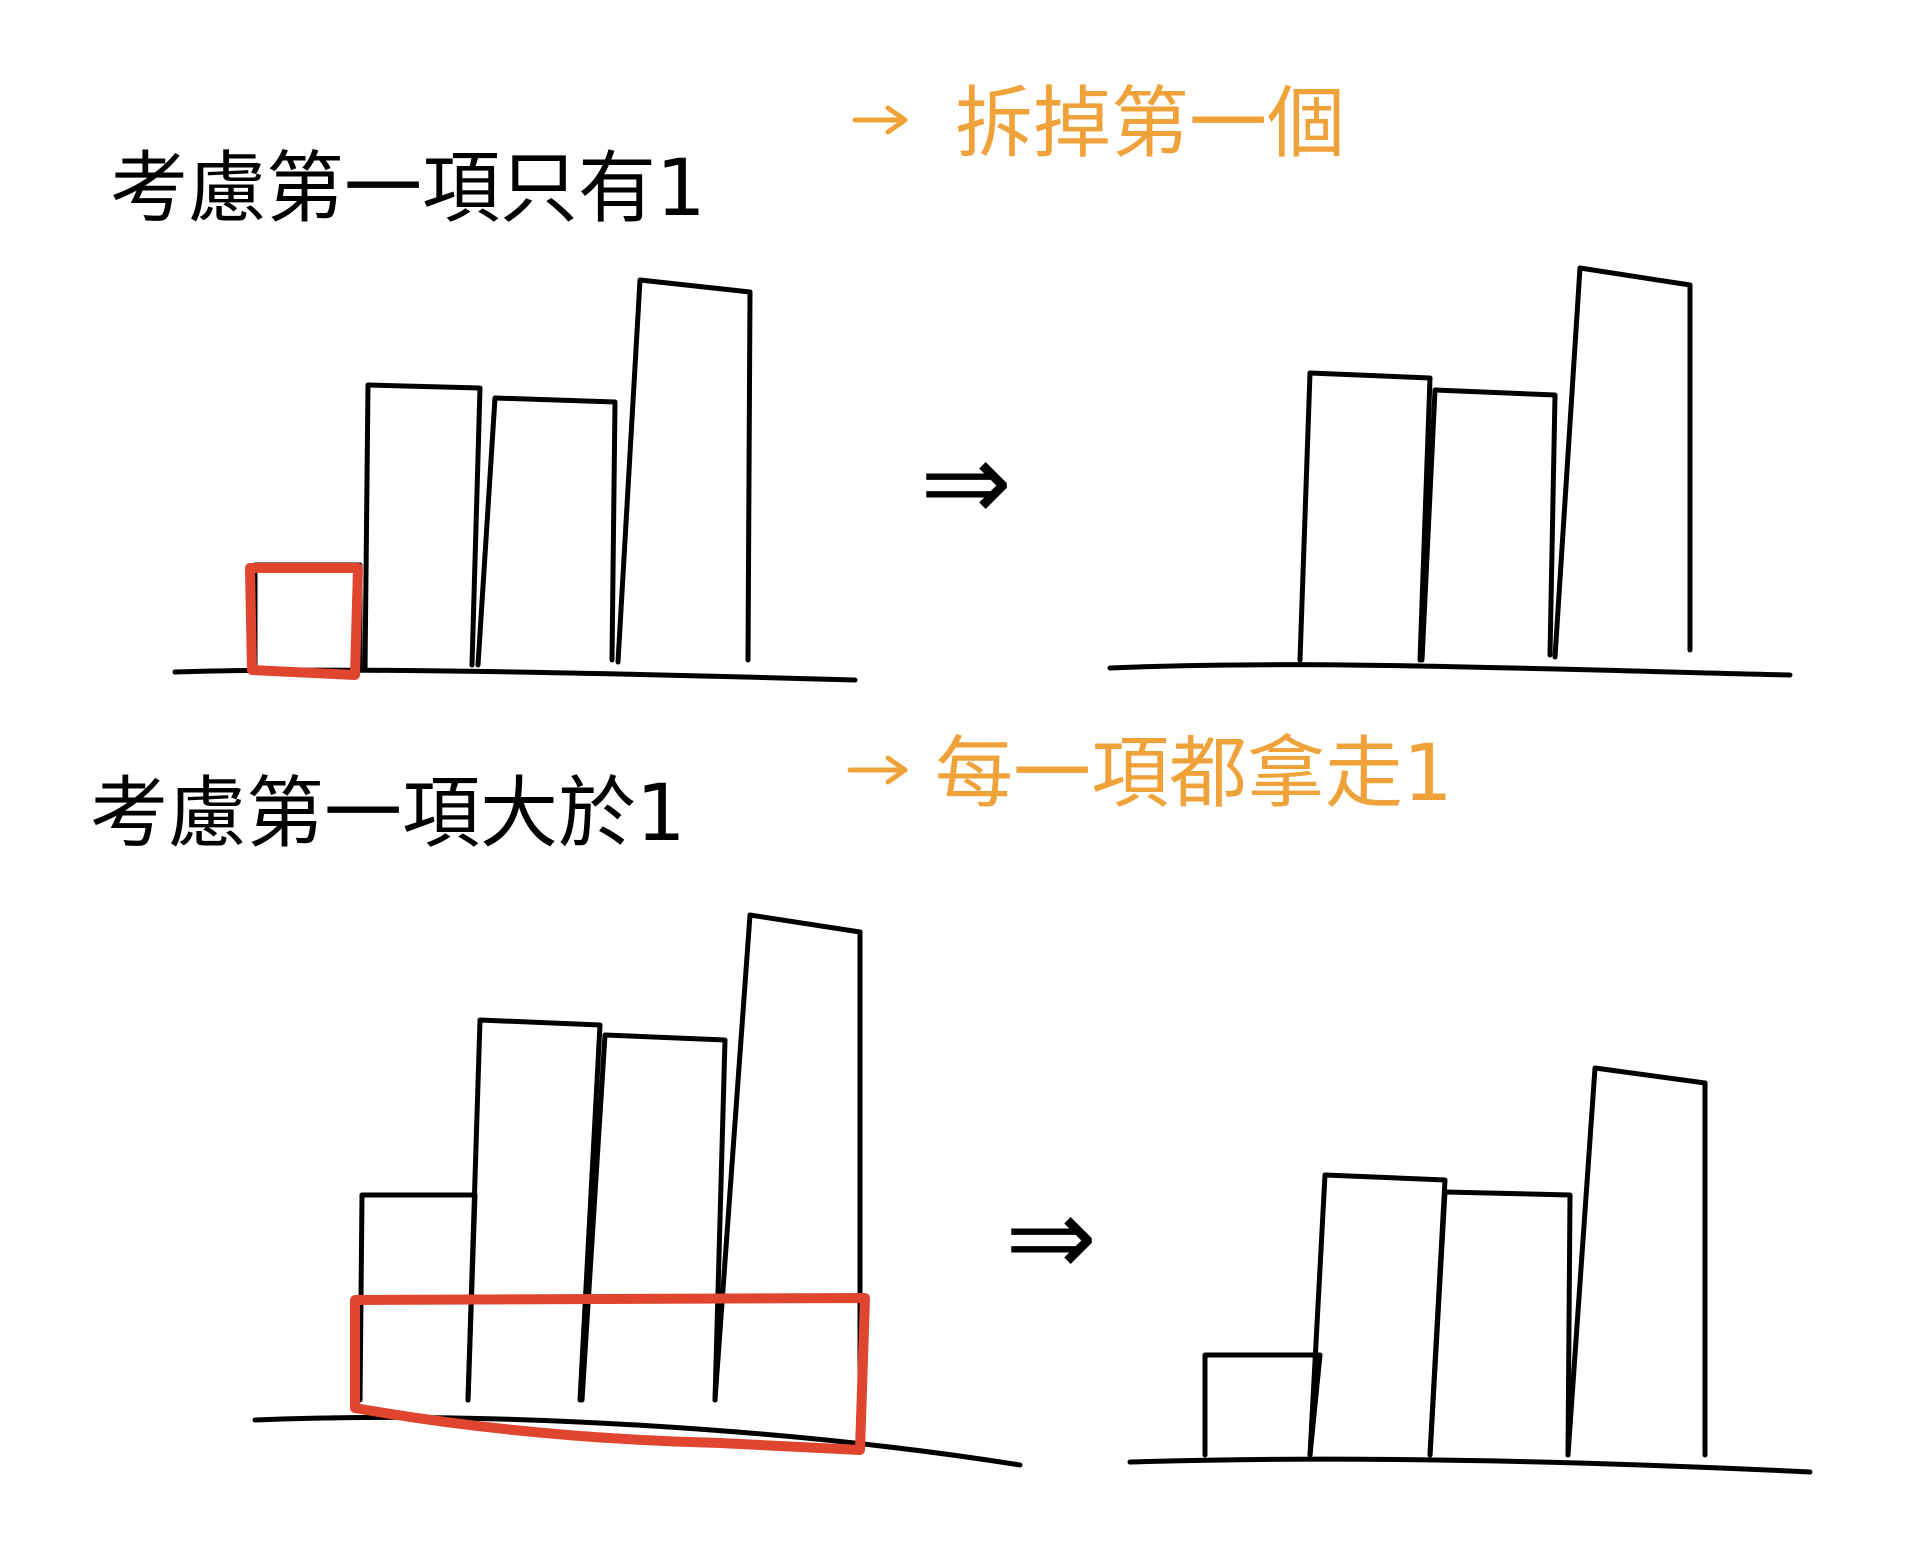  Describe the element at coordinates (388, 814) in the screenshot. I see `section2-condition-text: 考慮第一項大於1` at that location.